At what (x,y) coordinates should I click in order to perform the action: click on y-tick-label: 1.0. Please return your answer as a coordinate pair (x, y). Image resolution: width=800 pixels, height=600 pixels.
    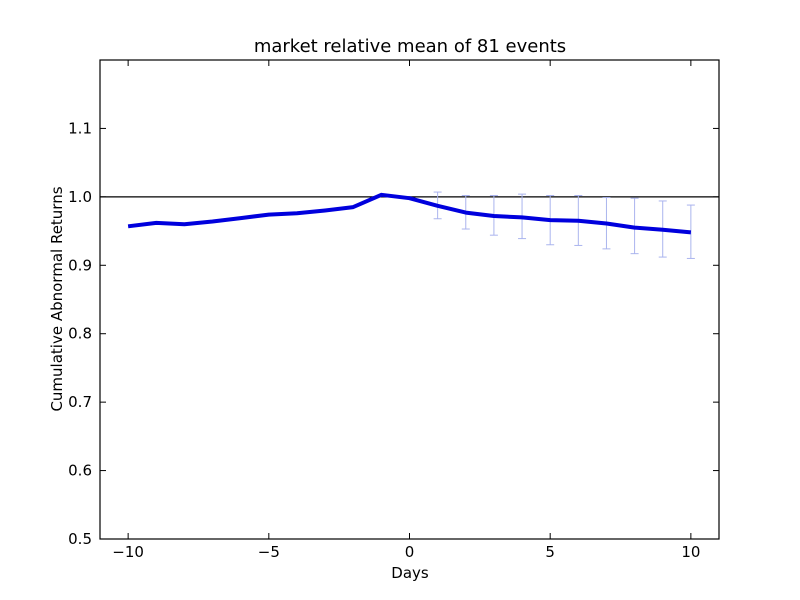
    Looking at the image, I should click on (80, 197).